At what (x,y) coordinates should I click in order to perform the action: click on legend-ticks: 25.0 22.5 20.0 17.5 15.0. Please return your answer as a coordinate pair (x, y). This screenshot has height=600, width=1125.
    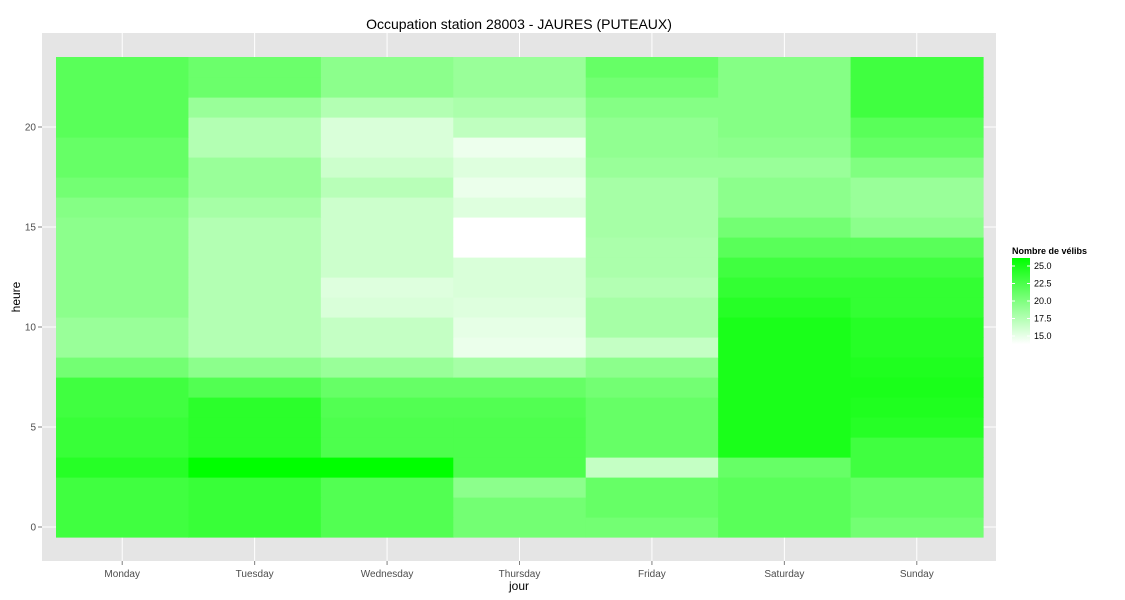
    Looking at the image, I should click on (1032, 301).